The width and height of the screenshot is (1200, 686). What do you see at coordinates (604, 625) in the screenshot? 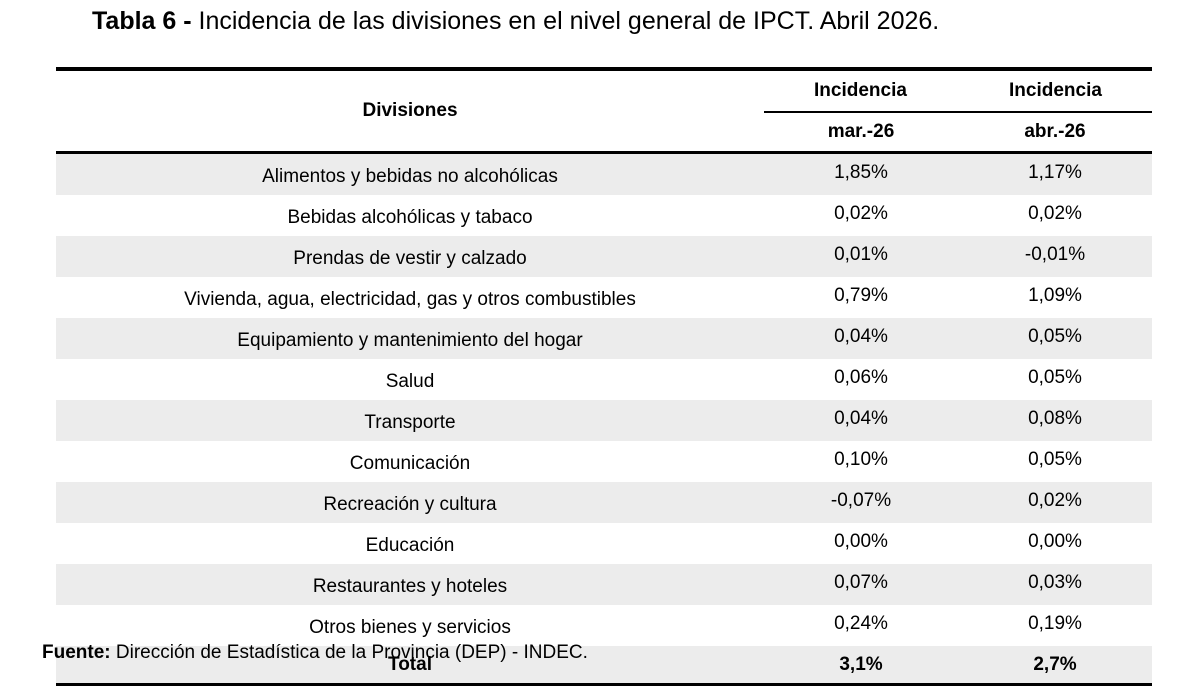
I see `table-row: Otros bienes y servicios 0,24% 0,19%` at bounding box center [604, 625].